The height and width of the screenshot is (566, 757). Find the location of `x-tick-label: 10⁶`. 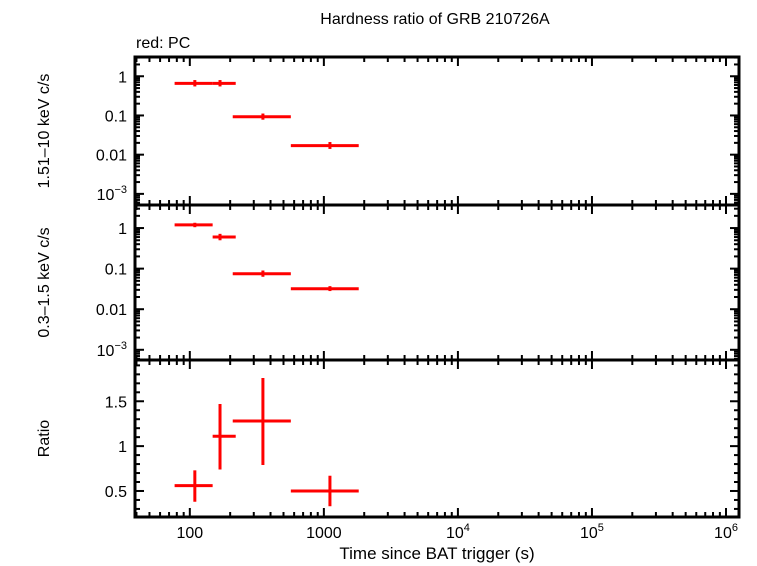

x-tick-label: 10⁶ is located at coordinates (726, 532).